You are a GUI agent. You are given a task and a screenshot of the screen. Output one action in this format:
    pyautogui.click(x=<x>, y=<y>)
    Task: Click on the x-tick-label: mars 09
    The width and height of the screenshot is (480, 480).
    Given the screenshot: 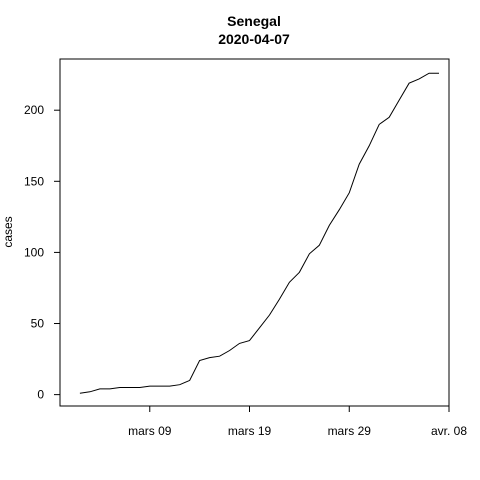 What is the action you would take?
    pyautogui.click(x=150, y=431)
    